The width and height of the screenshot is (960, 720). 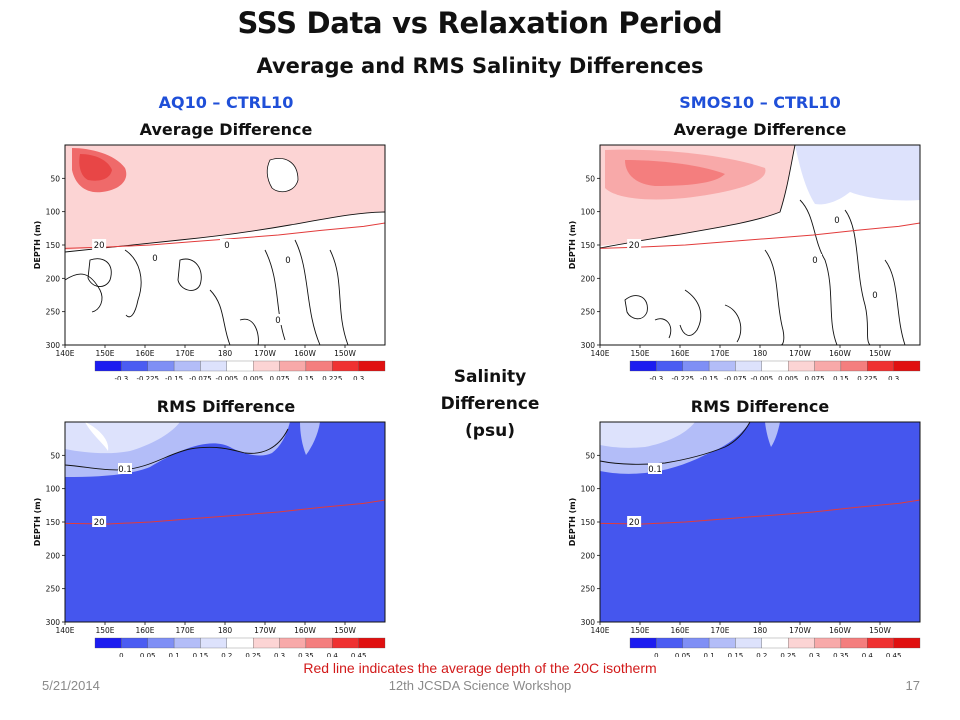 I want to click on strongest-positive-core, so click(x=95, y=167).